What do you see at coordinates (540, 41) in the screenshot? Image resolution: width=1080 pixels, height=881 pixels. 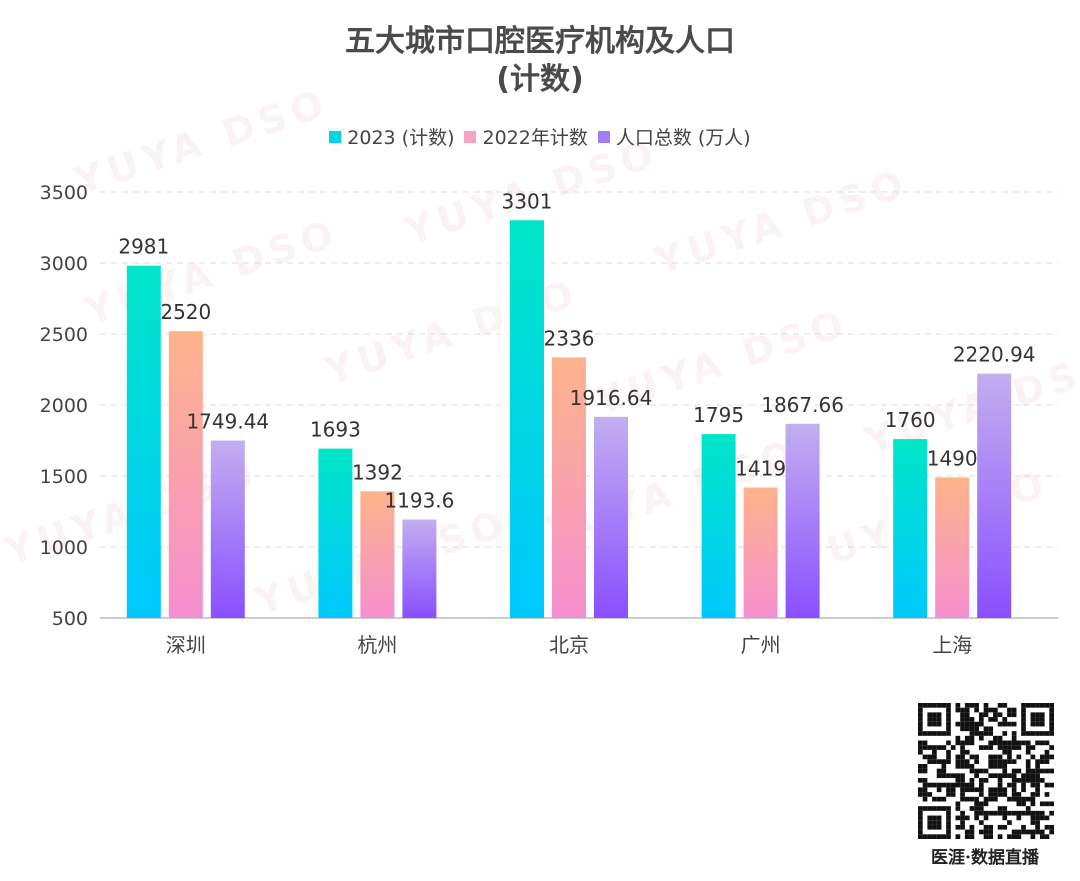 I see `chart-title: 五大城市口腔医疗机构及人口` at bounding box center [540, 41].